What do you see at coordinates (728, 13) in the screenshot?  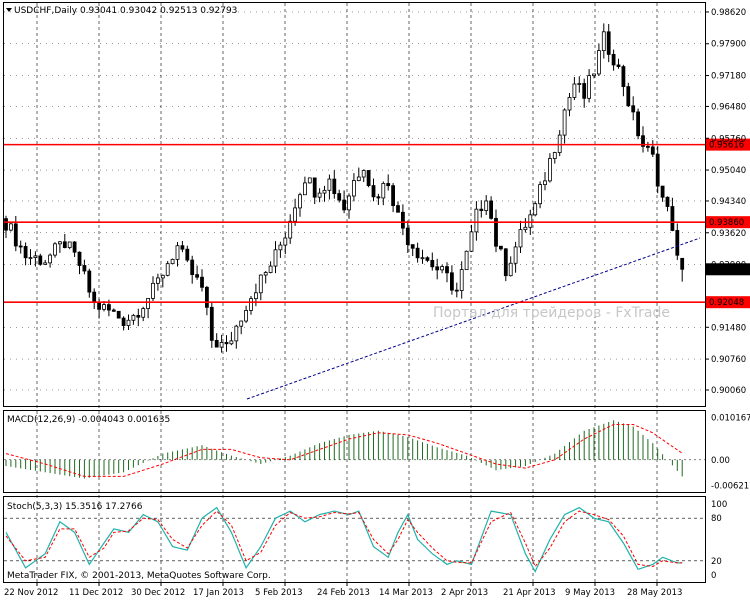 I see `price-tick-label: 0.98620` at bounding box center [728, 13].